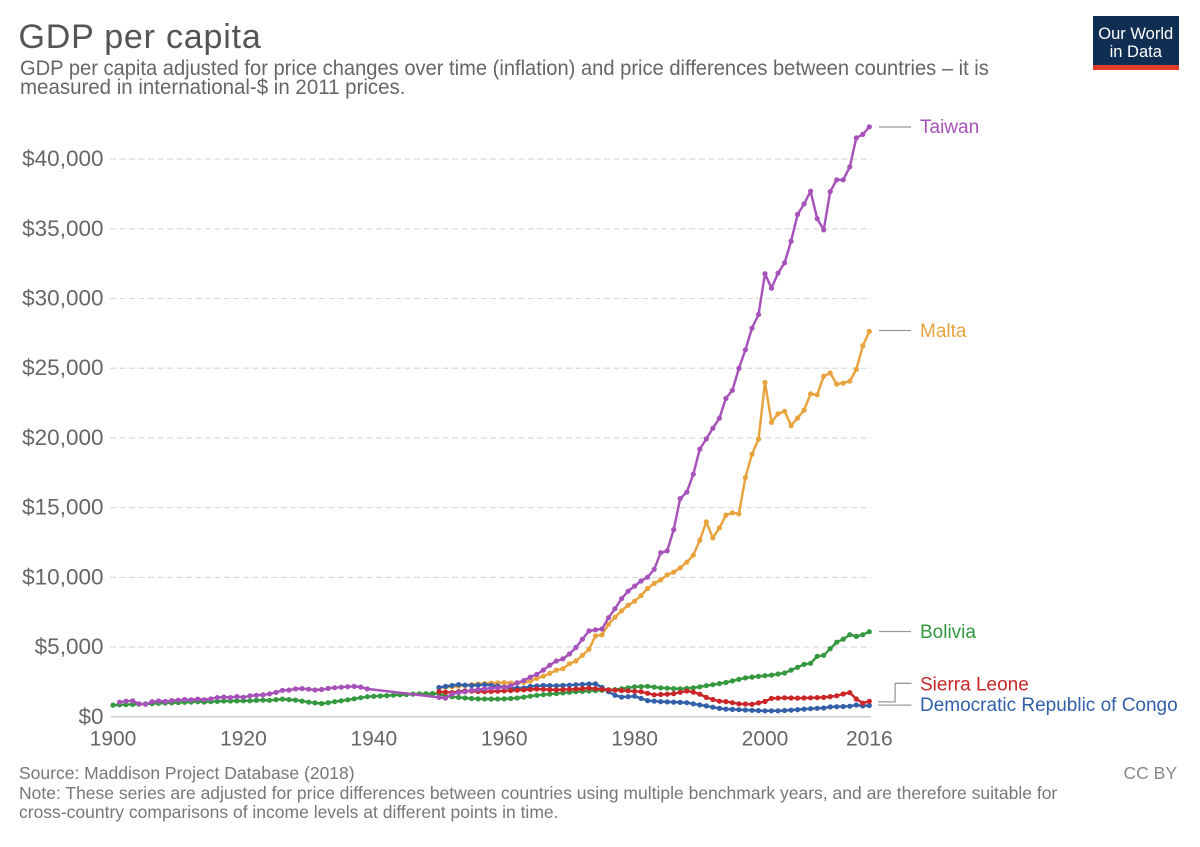 Image resolution: width=1200 pixels, height=847 pixels. Describe the element at coordinates (634, 739) in the screenshot. I see `svg-text: 1980` at that location.